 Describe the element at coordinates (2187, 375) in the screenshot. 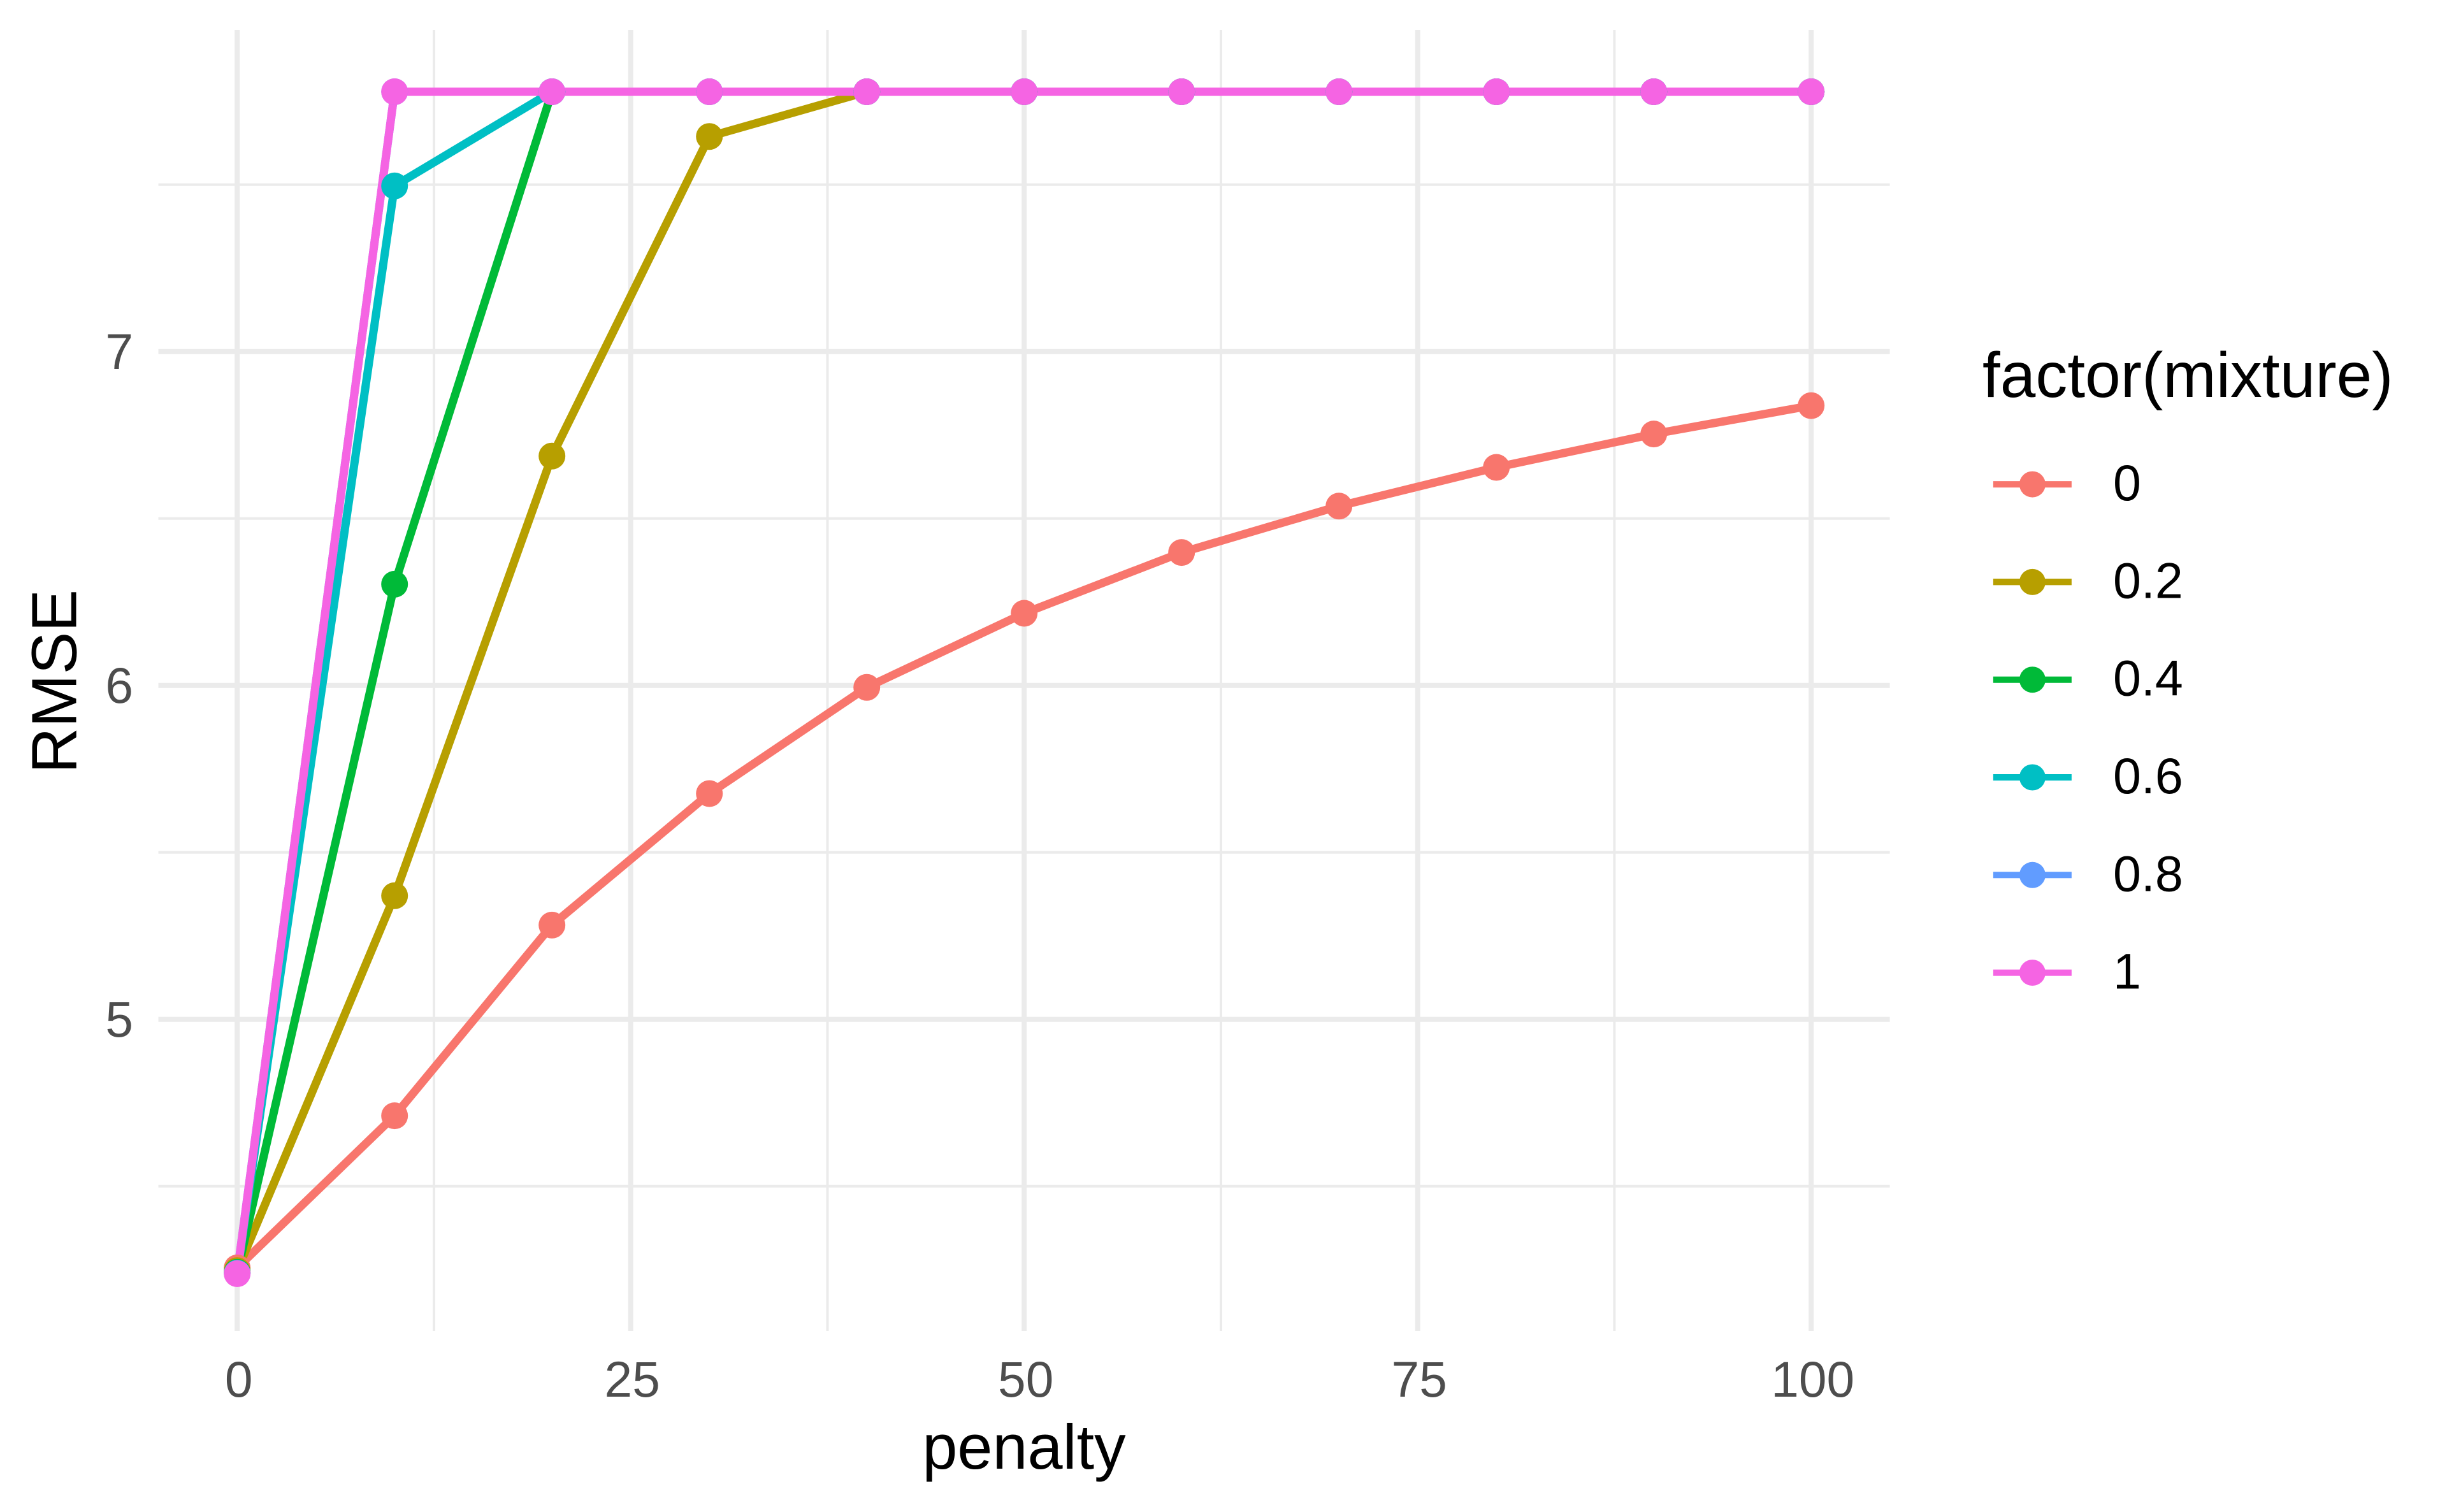

I see `svg-text: factor(mixture)` at that location.